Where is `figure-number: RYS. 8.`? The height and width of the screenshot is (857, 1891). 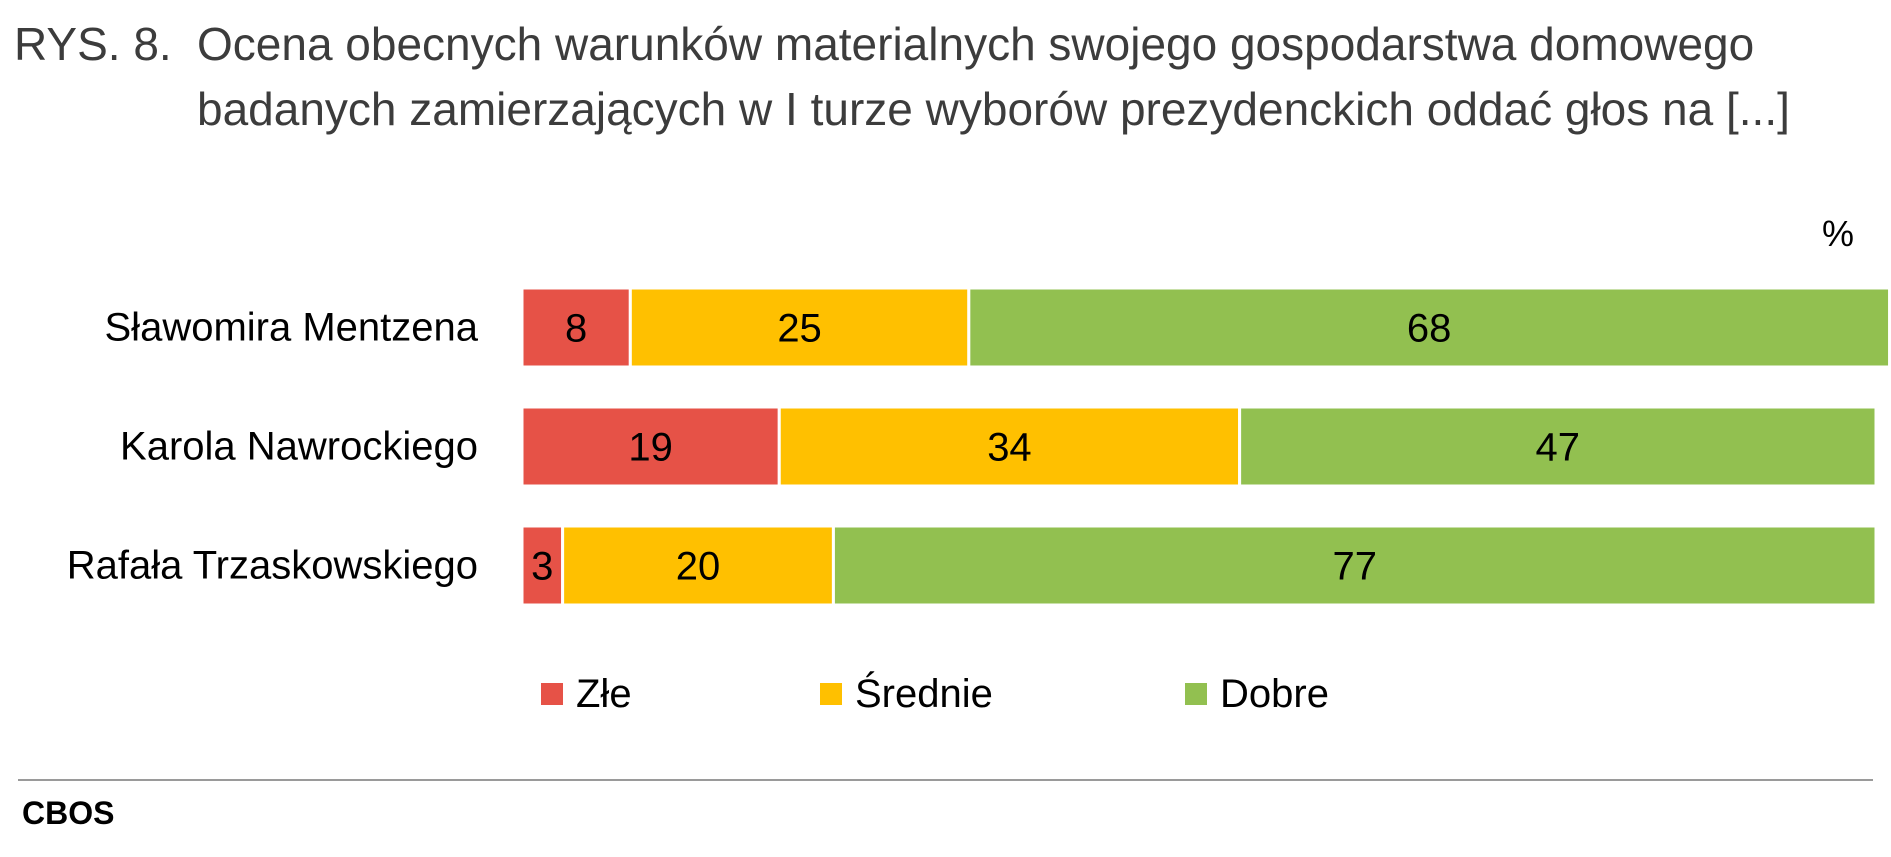
figure-number: RYS. 8. is located at coordinates (93, 44).